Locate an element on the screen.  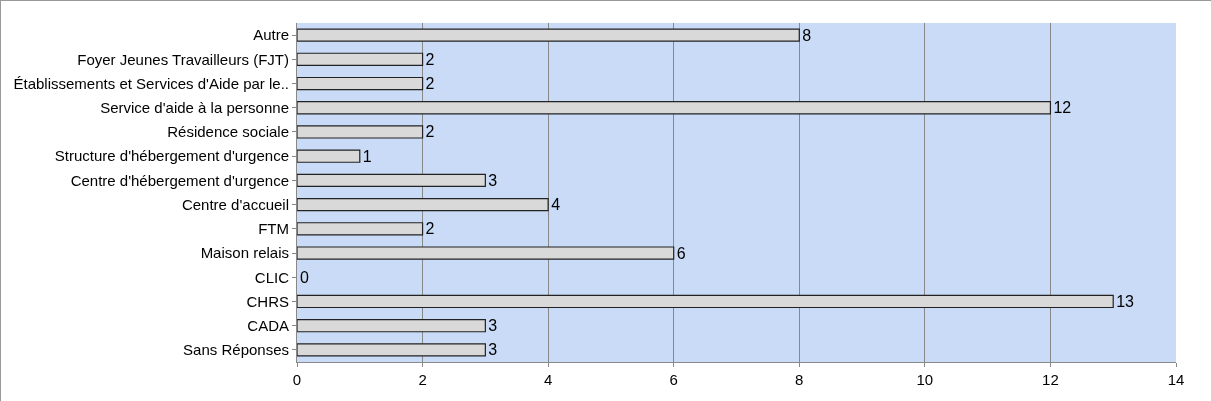
x-tick-label: 0 is located at coordinates (297, 379).